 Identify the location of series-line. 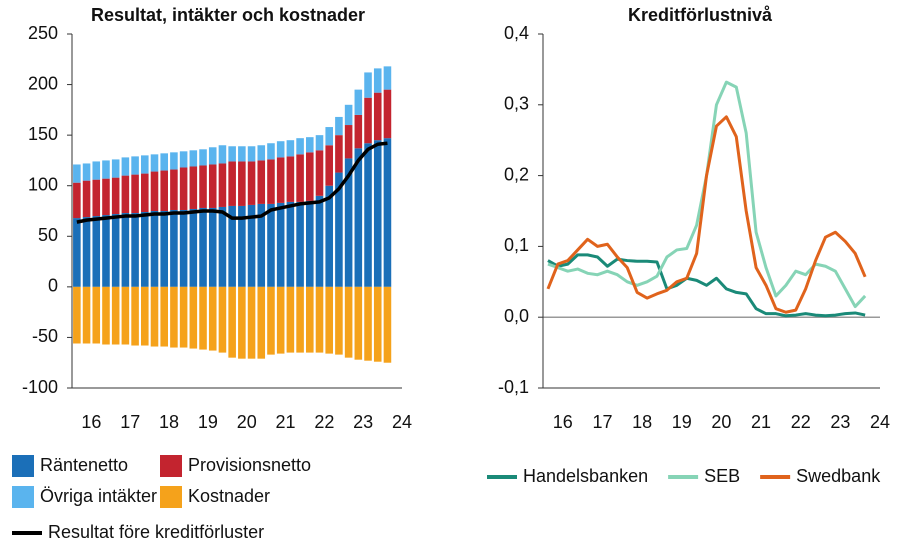
(232, 182).